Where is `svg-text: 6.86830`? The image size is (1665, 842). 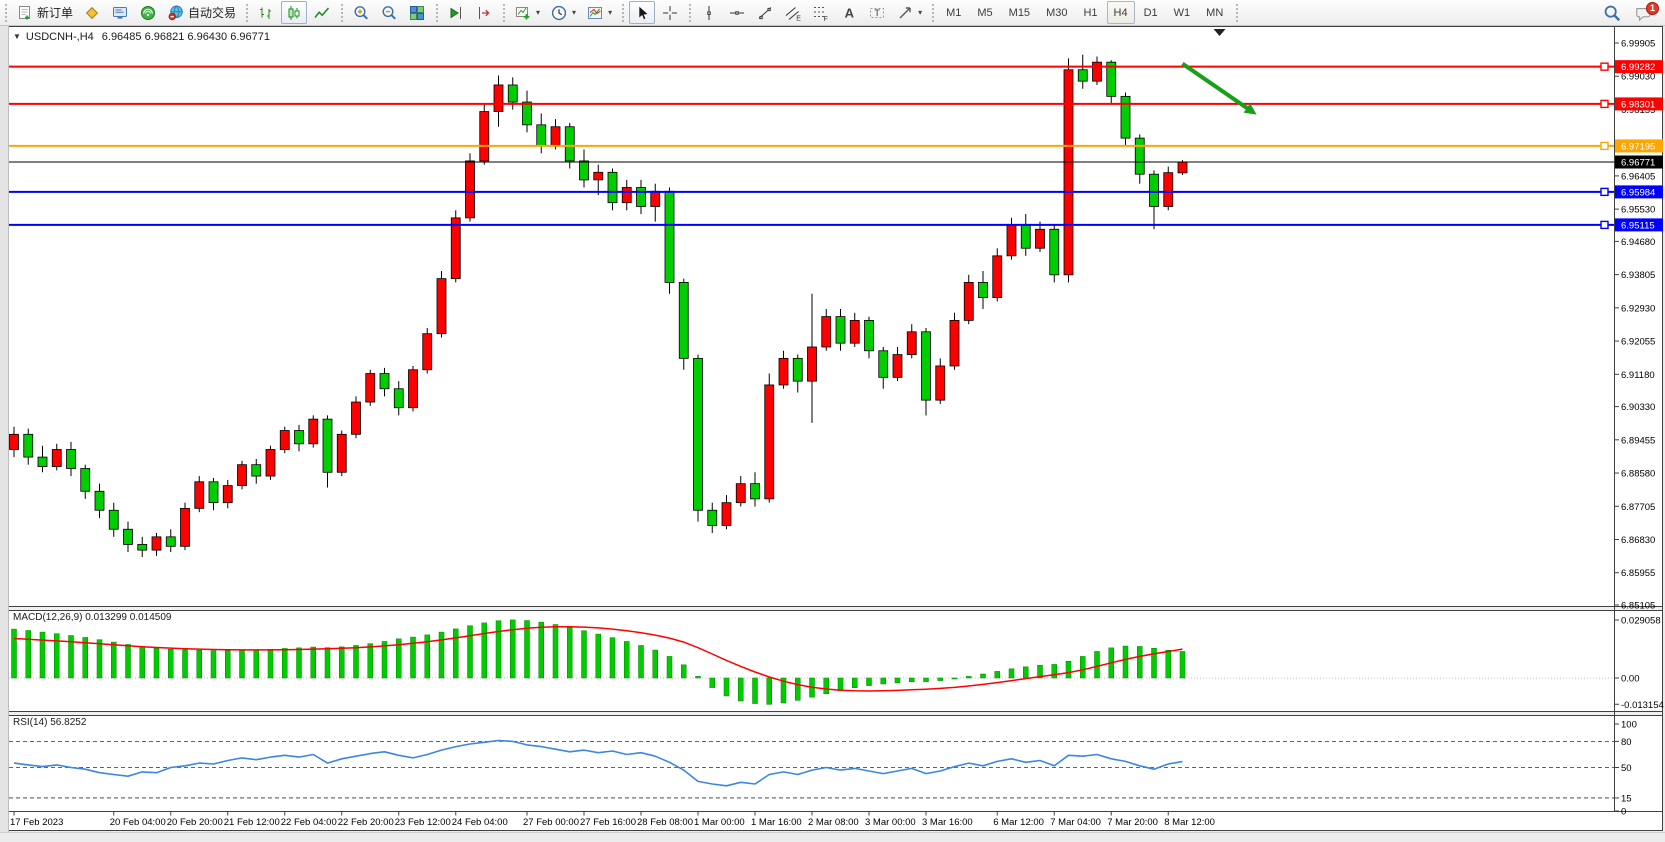
svg-text: 6.86830 is located at coordinates (1638, 540).